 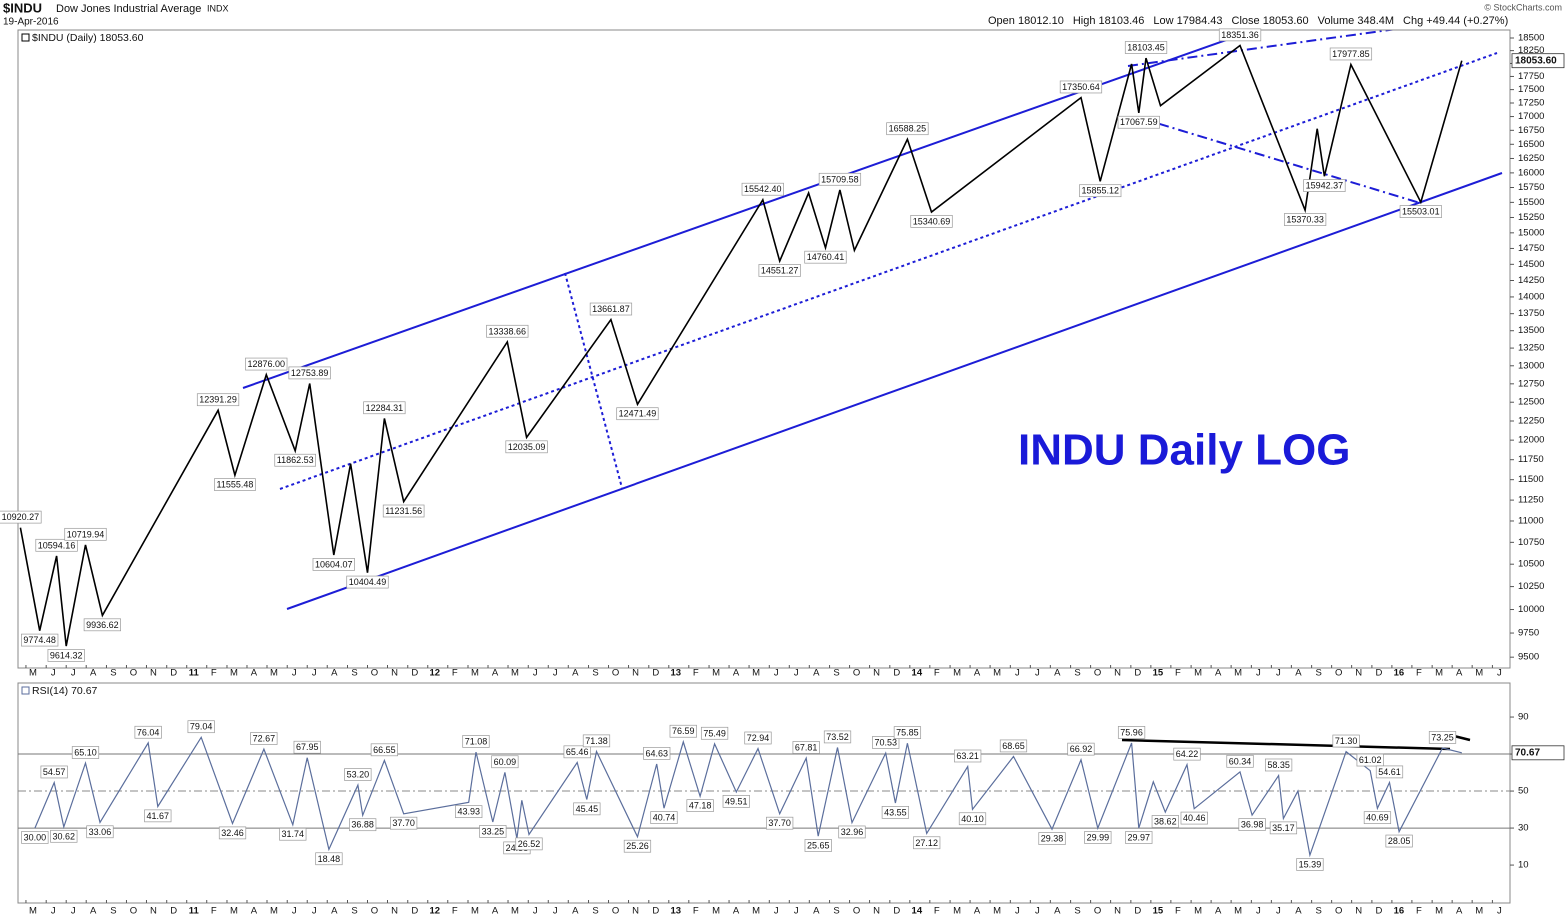 I want to click on data-label: 15.39, so click(x=1310, y=864).